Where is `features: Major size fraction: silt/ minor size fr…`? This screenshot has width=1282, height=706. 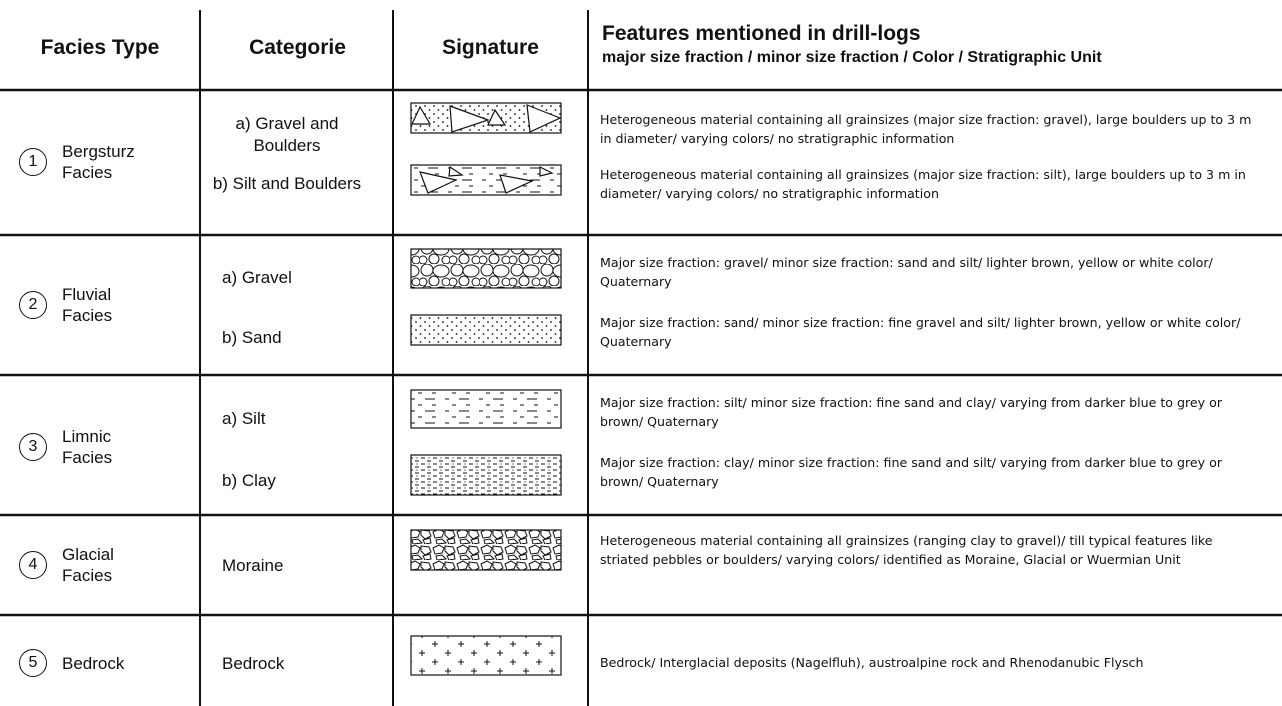
features: Major size fraction: silt/ minor size fr… is located at coordinates (911, 412).